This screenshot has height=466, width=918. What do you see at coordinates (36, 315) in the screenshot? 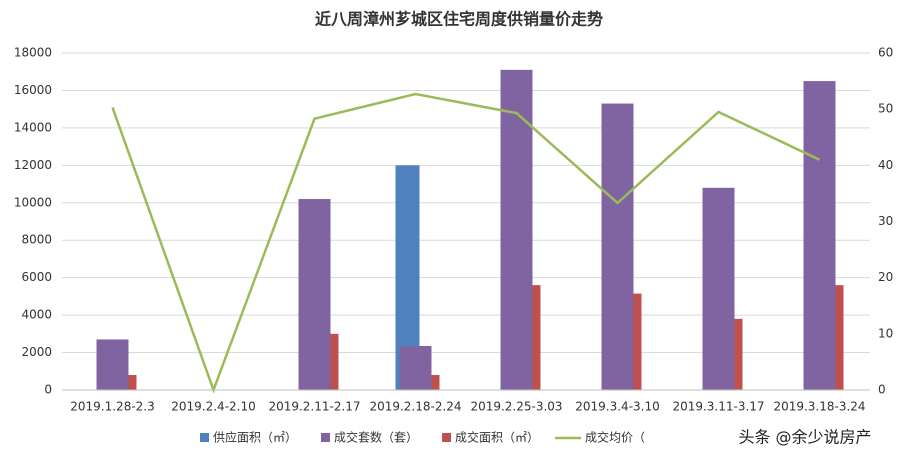
I see `y-tick-label: 4000` at bounding box center [36, 315].